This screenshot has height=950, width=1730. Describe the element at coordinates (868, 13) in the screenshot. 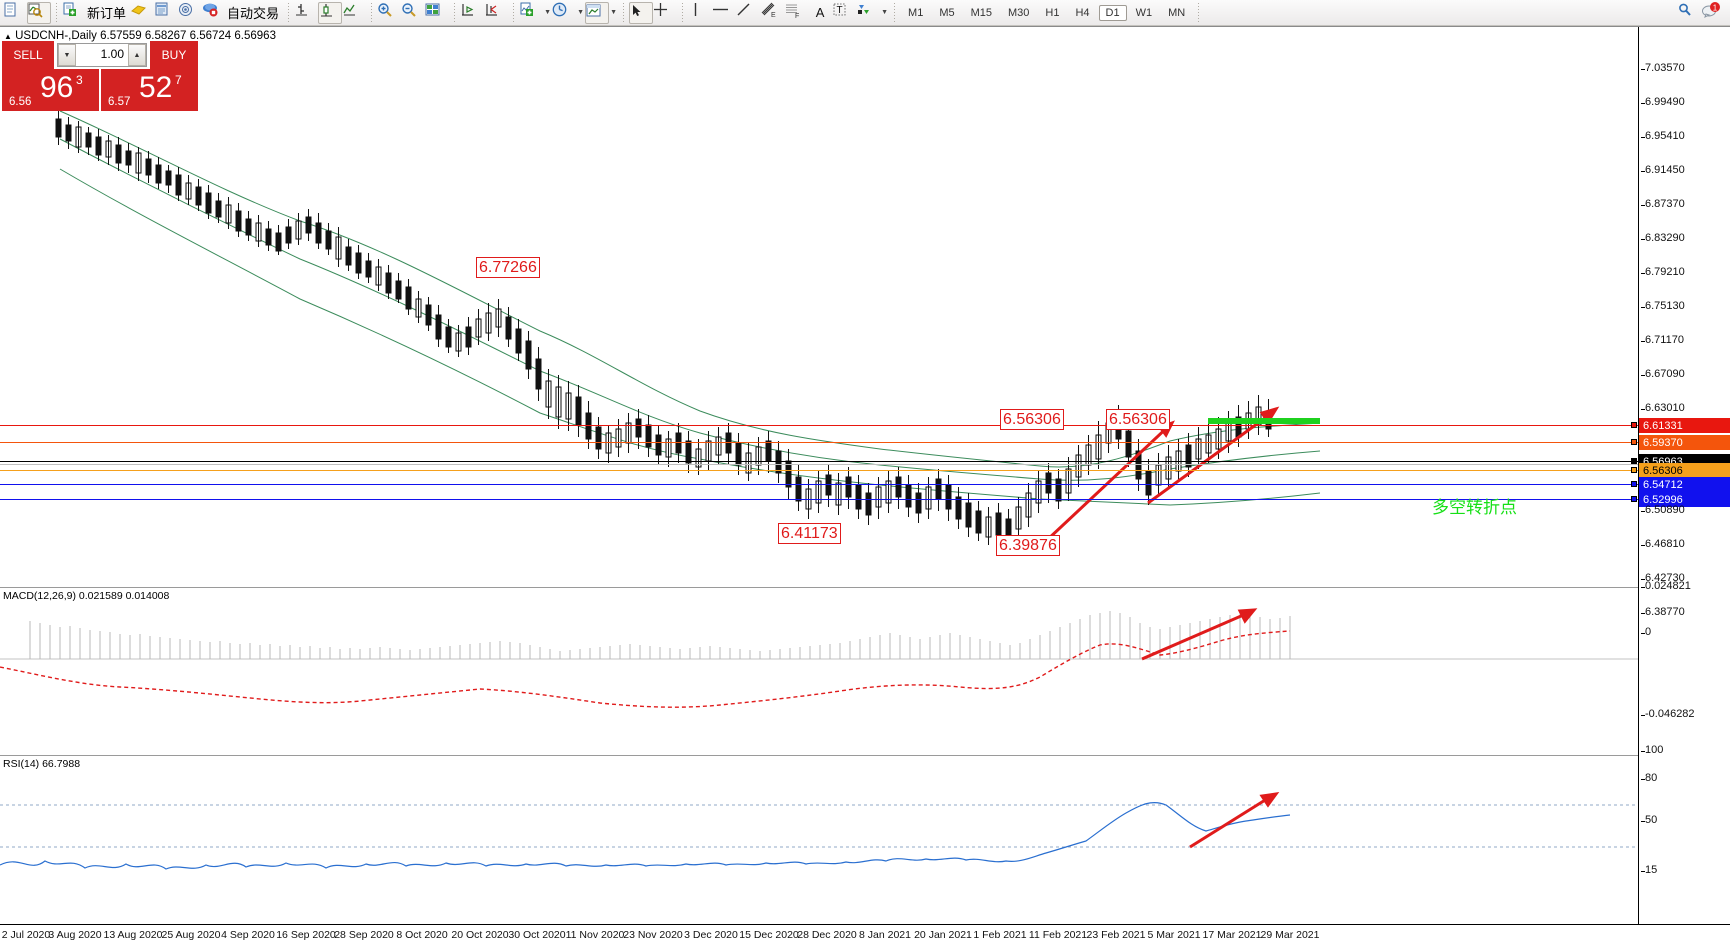

I see `shapes-icon` at that location.